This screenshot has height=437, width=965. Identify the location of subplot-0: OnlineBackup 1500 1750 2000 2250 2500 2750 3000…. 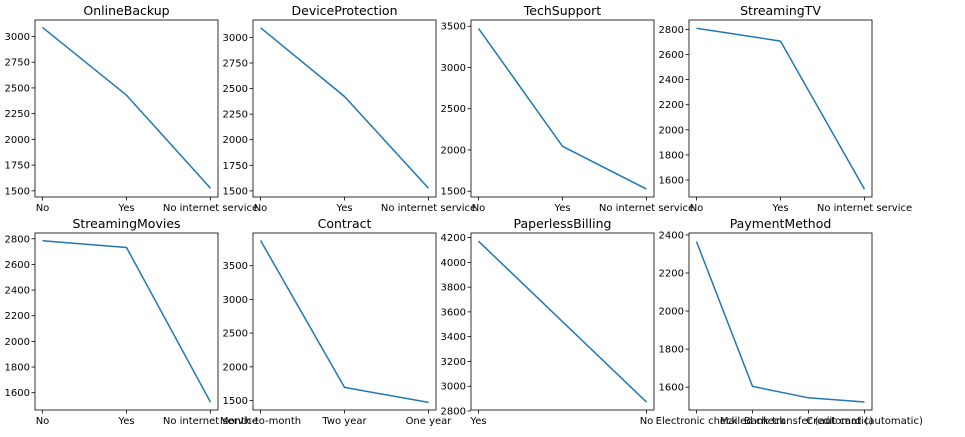
(132, 108).